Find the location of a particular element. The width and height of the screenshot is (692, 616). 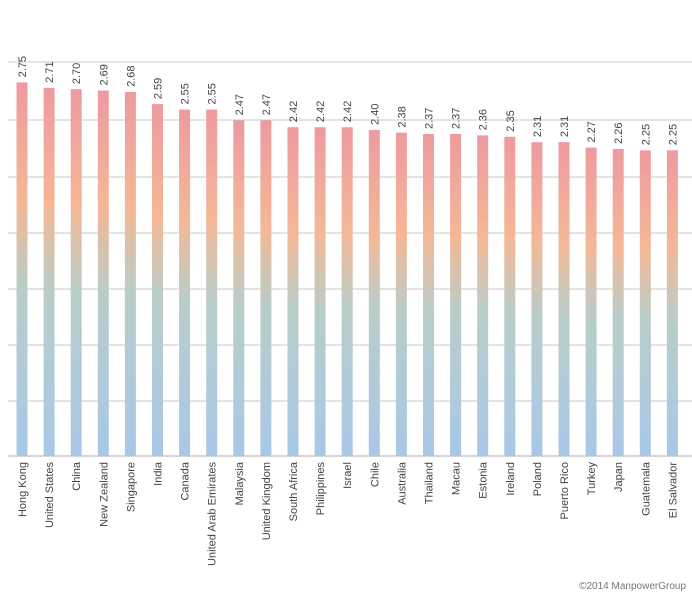

category-label: Hong Kong is located at coordinates (23, 489).